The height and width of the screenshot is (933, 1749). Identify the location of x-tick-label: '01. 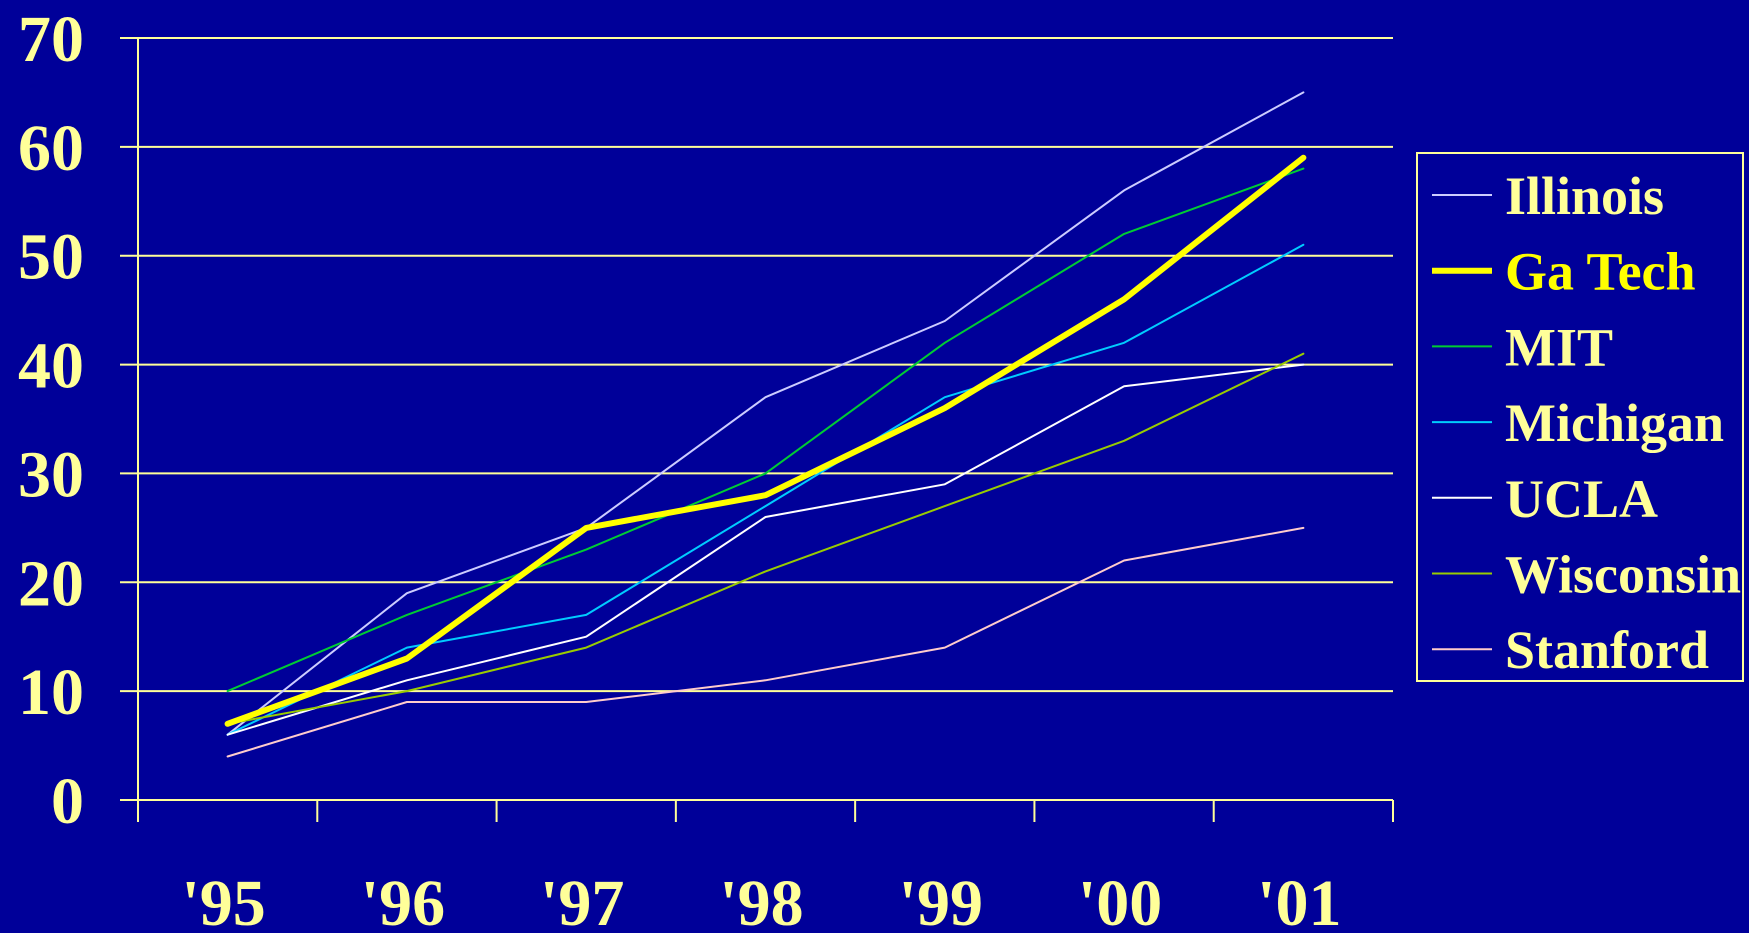
(1299, 900).